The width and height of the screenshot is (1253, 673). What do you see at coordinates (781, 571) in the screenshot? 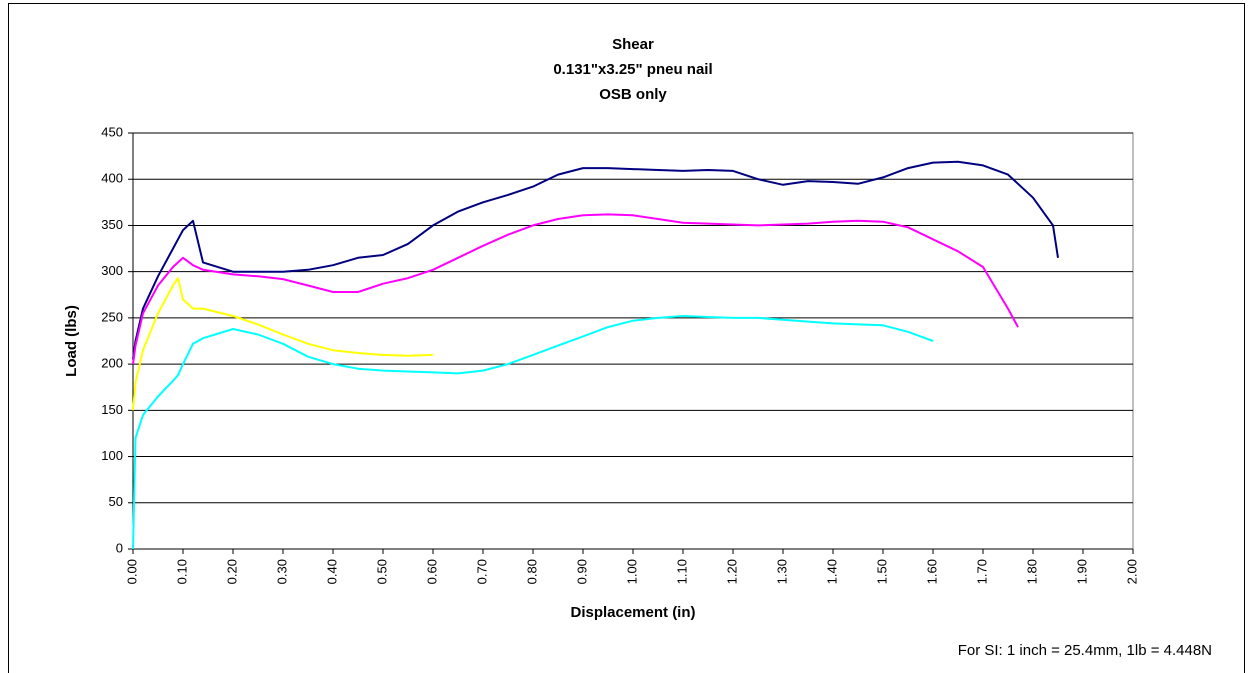
I see `x-tick-label: 1.30` at bounding box center [781, 571].